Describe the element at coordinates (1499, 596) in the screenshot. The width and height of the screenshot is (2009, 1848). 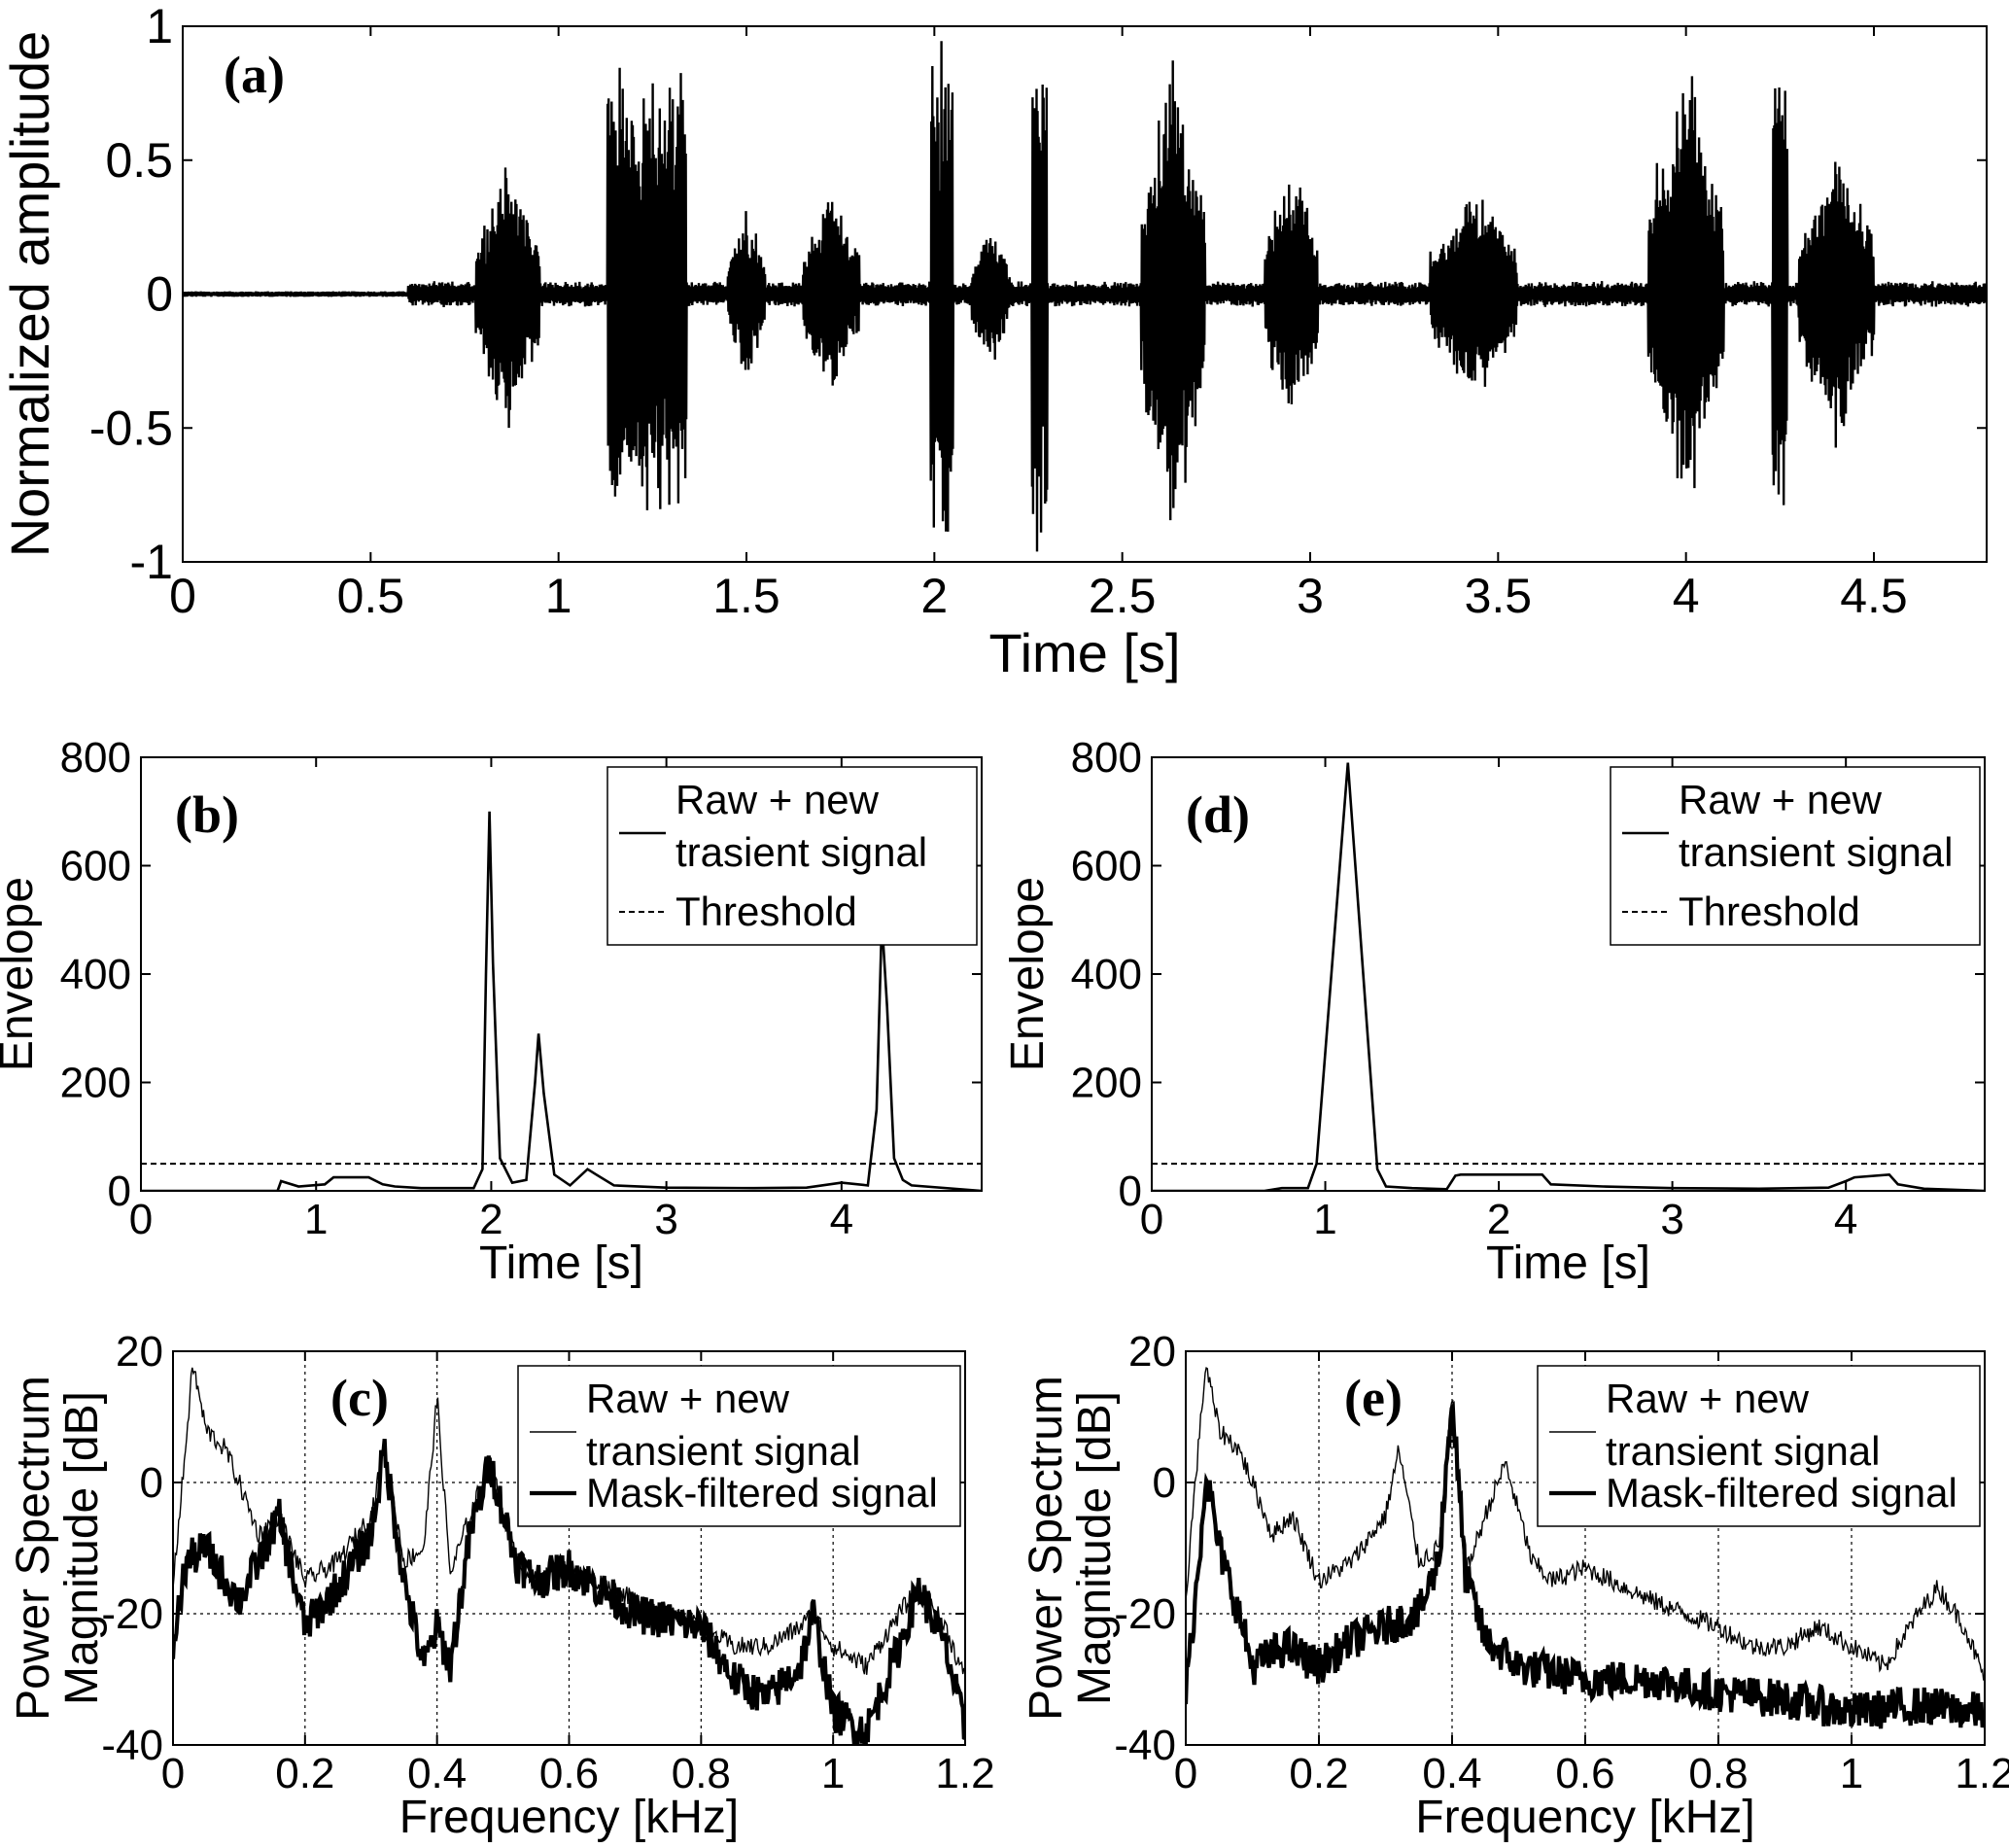
I see `x-tick-label: 3.5` at that location.